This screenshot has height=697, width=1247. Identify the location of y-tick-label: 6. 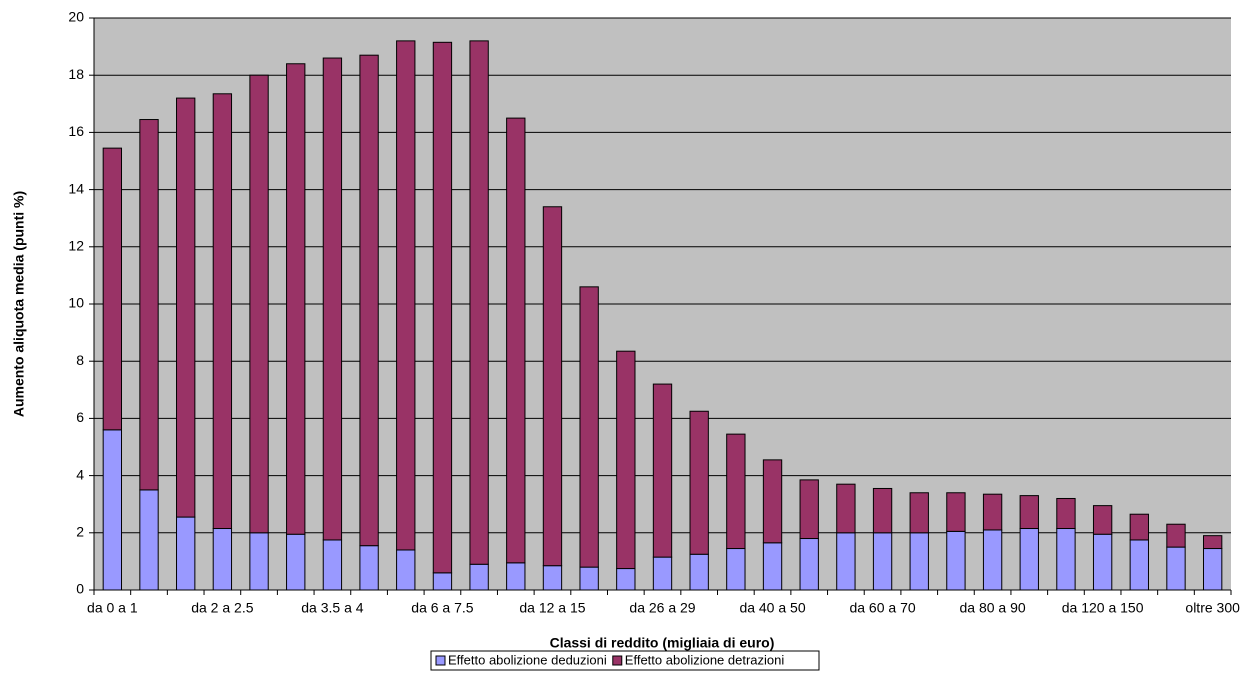
(80, 417).